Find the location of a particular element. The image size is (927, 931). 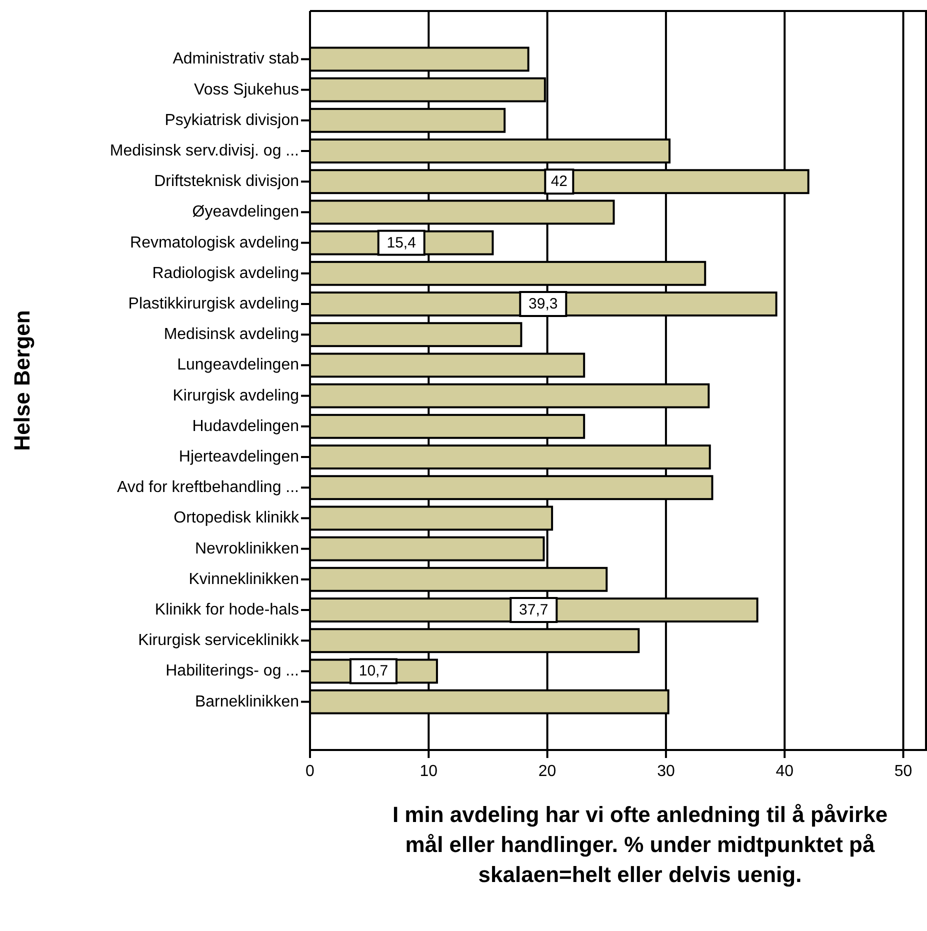

y-tick-label: Medisinsk avdeling is located at coordinates (231, 335).